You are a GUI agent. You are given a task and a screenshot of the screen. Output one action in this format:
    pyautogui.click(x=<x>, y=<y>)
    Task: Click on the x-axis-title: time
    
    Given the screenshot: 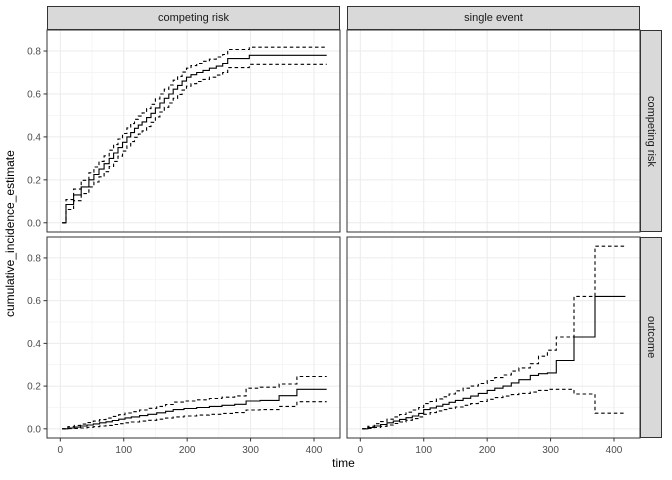 What is the action you would take?
    pyautogui.click(x=343, y=463)
    